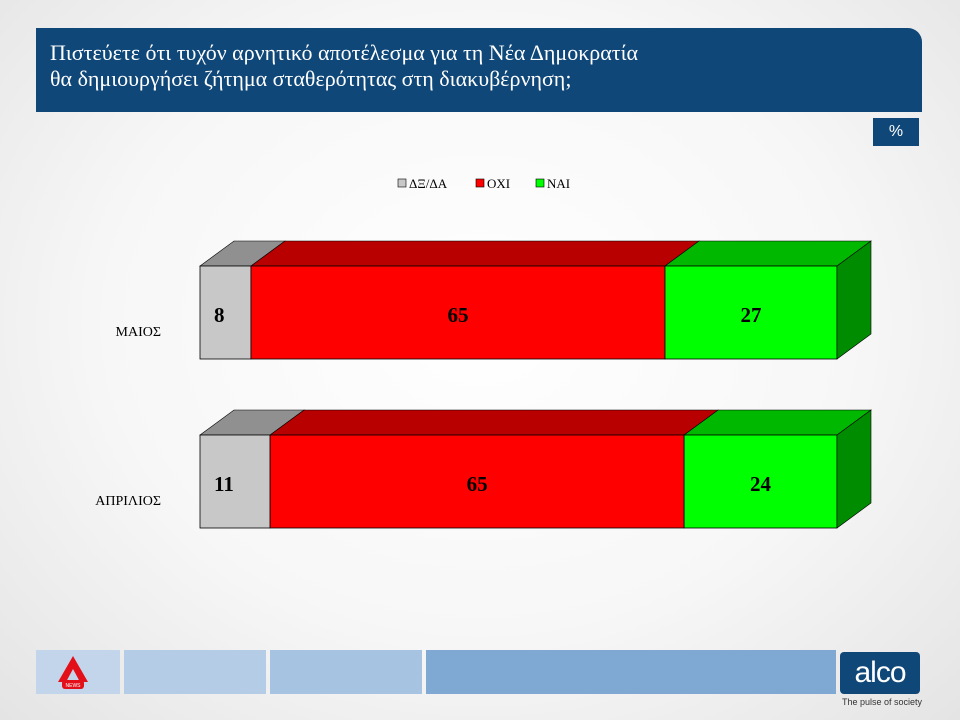 The width and height of the screenshot is (960, 720). Describe the element at coordinates (74, 686) in the screenshot. I see `svg-text: NEWS` at that location.